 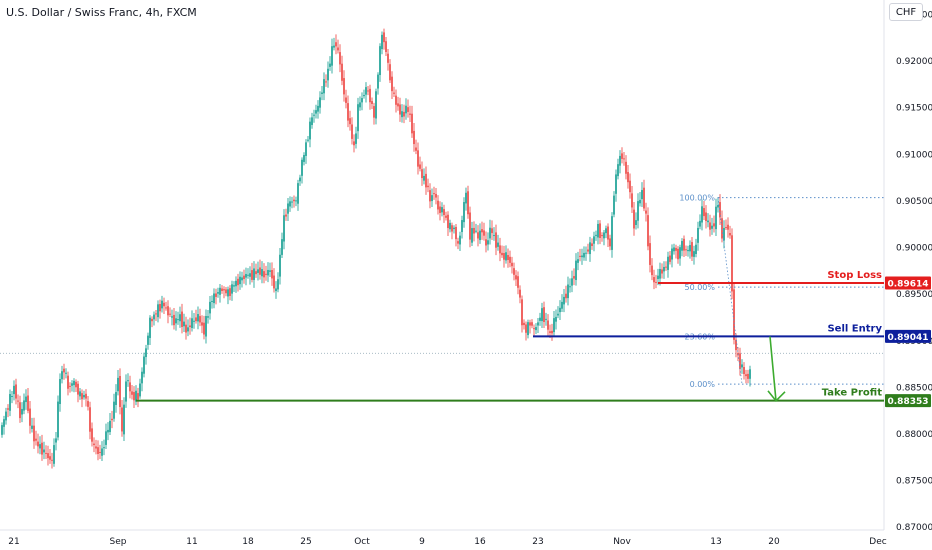 What do you see at coordinates (776, 396) in the screenshot?
I see `projection-arrowhead` at bounding box center [776, 396].